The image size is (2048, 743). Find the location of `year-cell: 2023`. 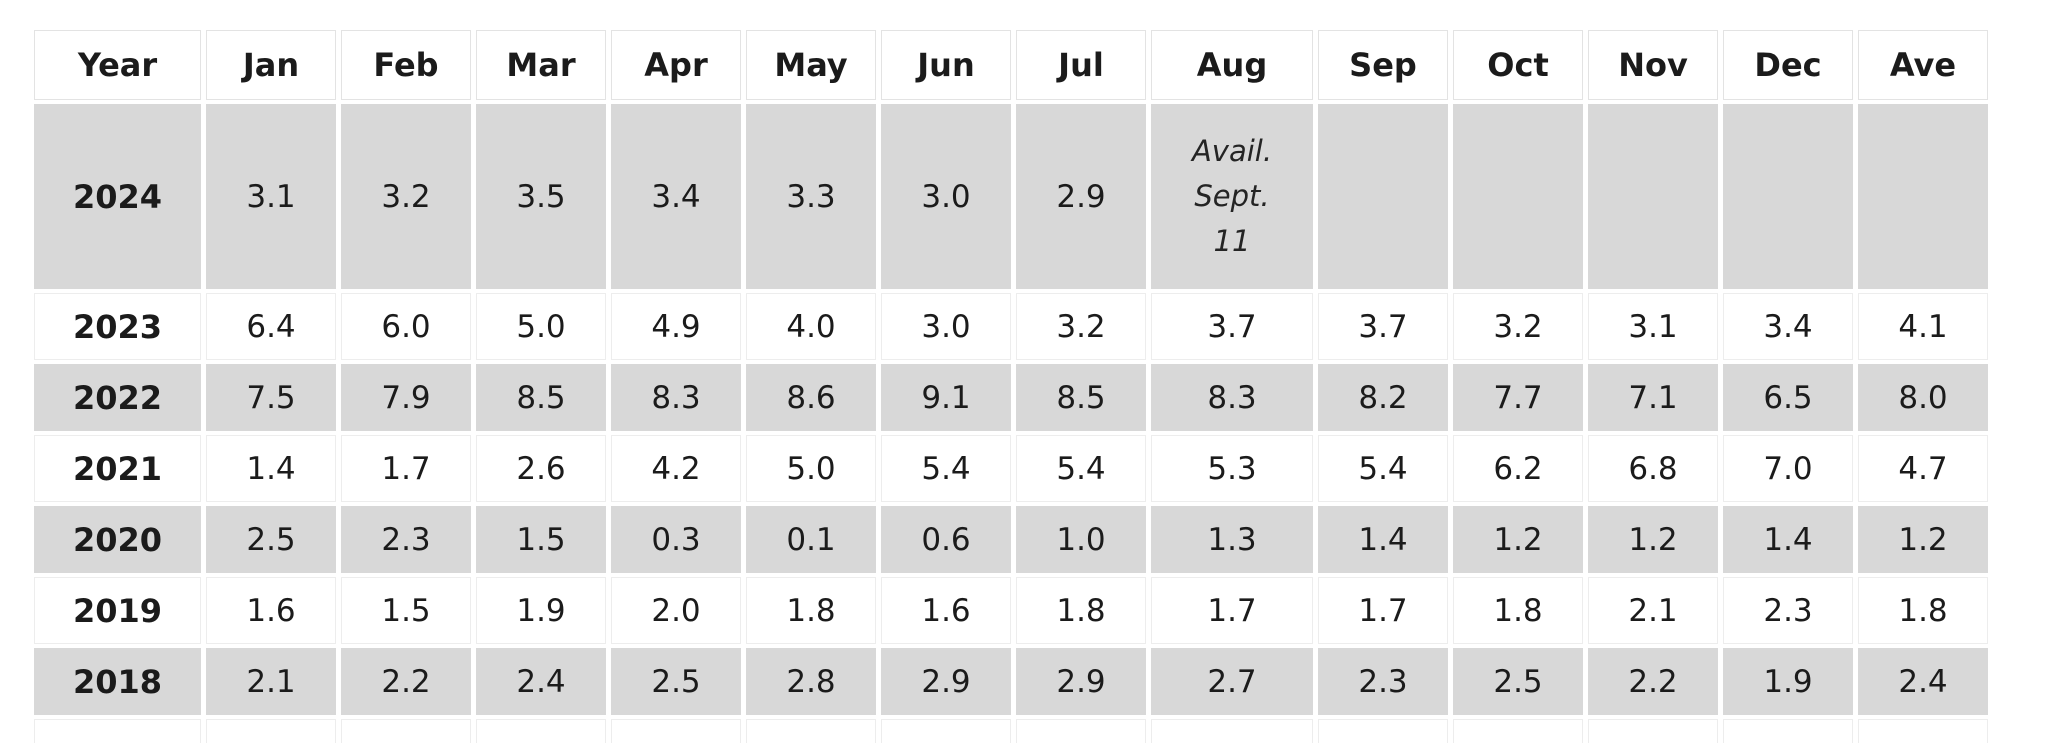

year-cell: 2023 is located at coordinates (117, 326).